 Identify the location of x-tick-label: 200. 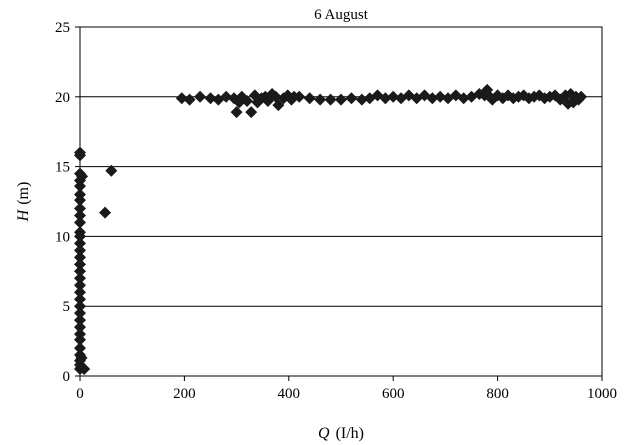
(184, 394).